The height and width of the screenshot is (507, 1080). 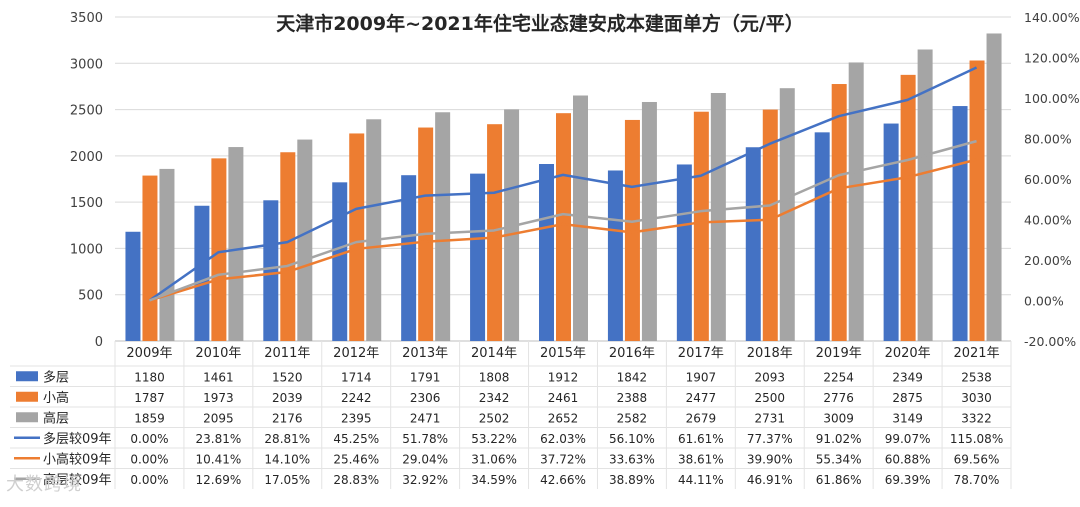 I want to click on table-value: 53.22%, so click(x=494, y=439).